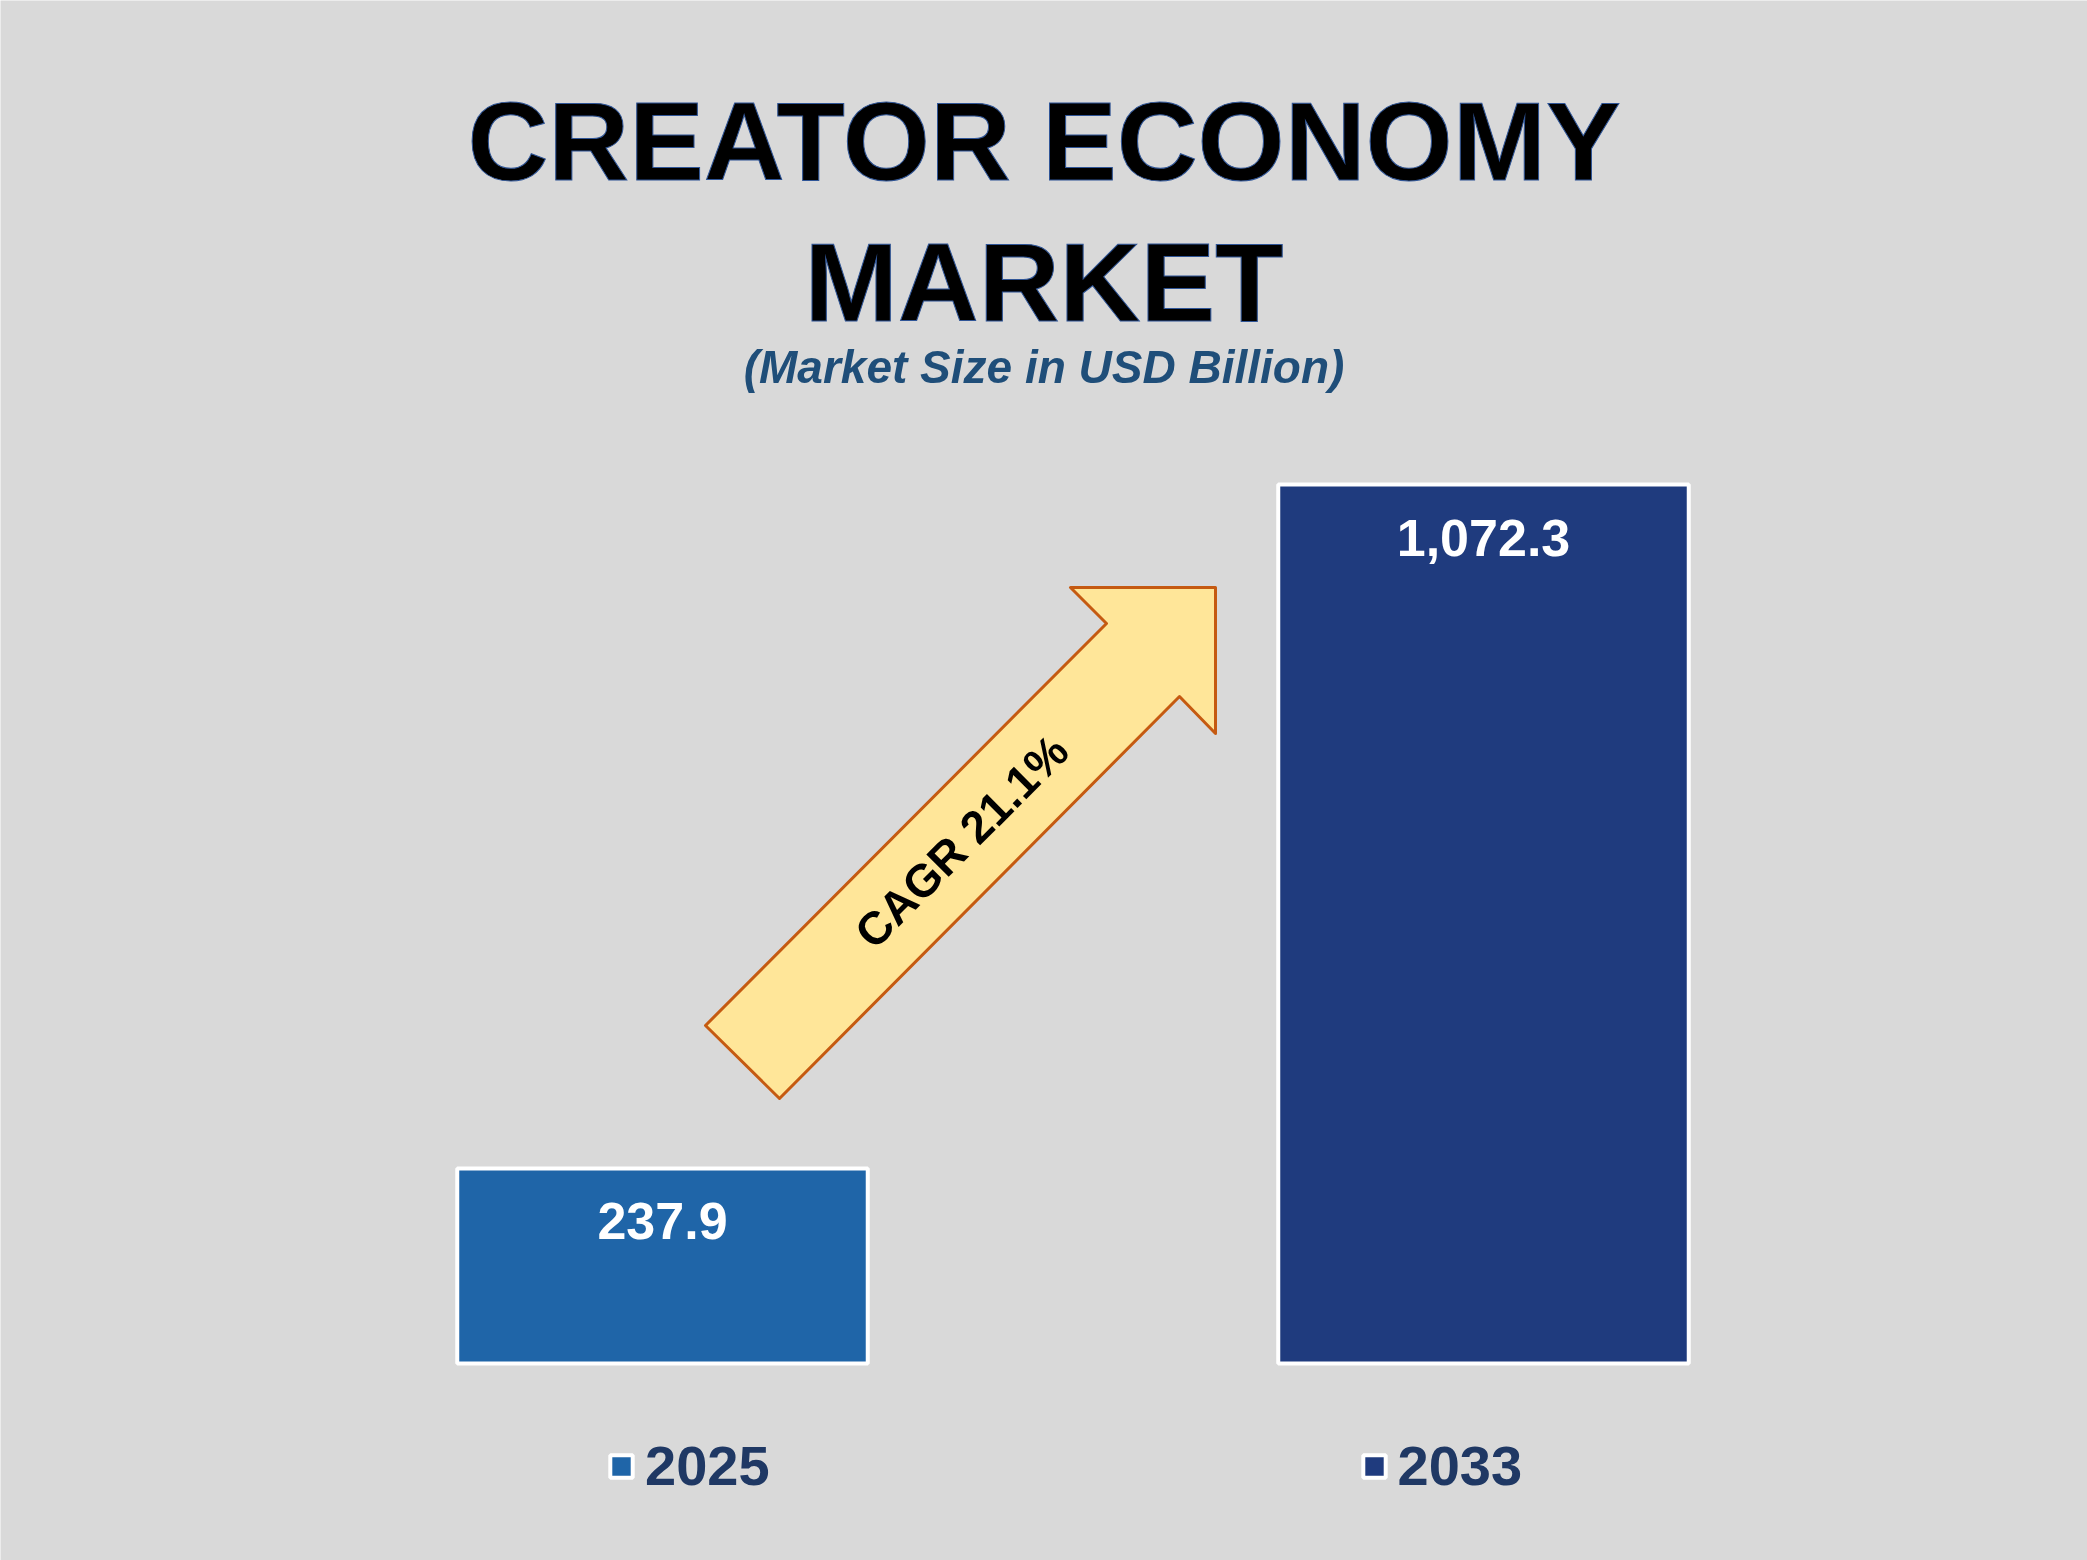  I want to click on legend-label: 2033, so click(1460, 1465).